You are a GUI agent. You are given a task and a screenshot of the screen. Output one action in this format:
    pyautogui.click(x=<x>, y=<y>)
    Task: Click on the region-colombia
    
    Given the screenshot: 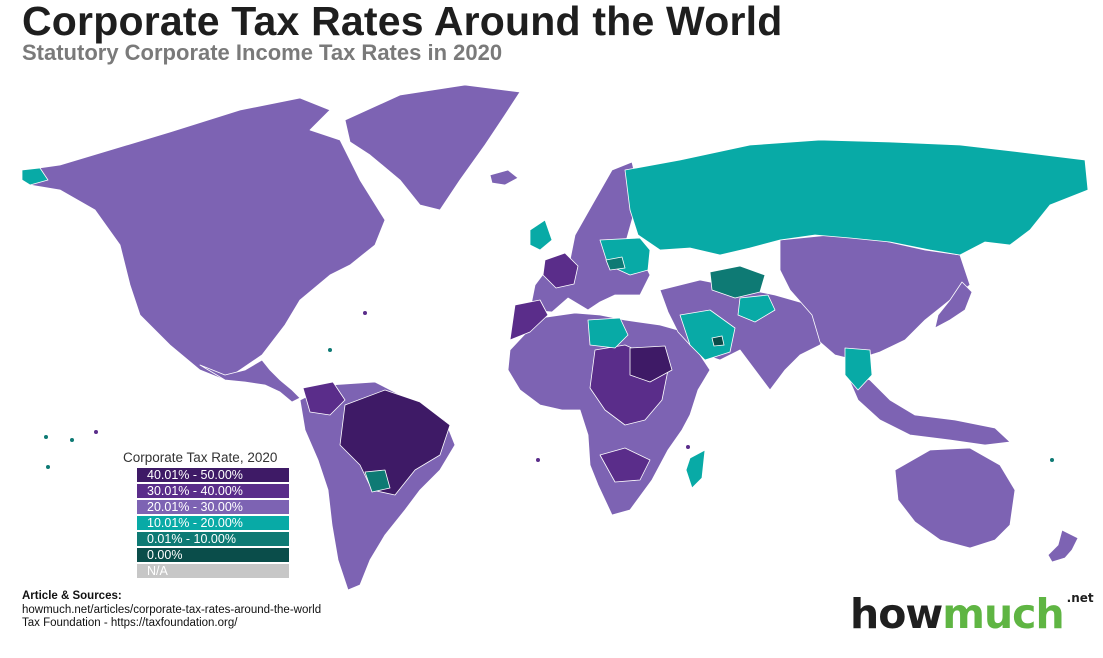 What is the action you would take?
    pyautogui.click(x=324, y=398)
    